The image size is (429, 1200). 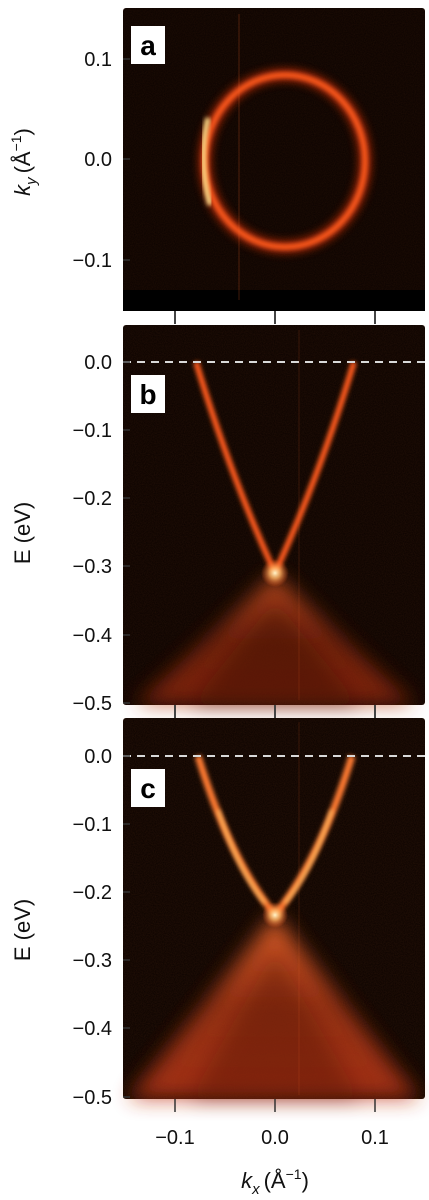 I want to click on panel-a-letter-box, so click(x=148, y=45).